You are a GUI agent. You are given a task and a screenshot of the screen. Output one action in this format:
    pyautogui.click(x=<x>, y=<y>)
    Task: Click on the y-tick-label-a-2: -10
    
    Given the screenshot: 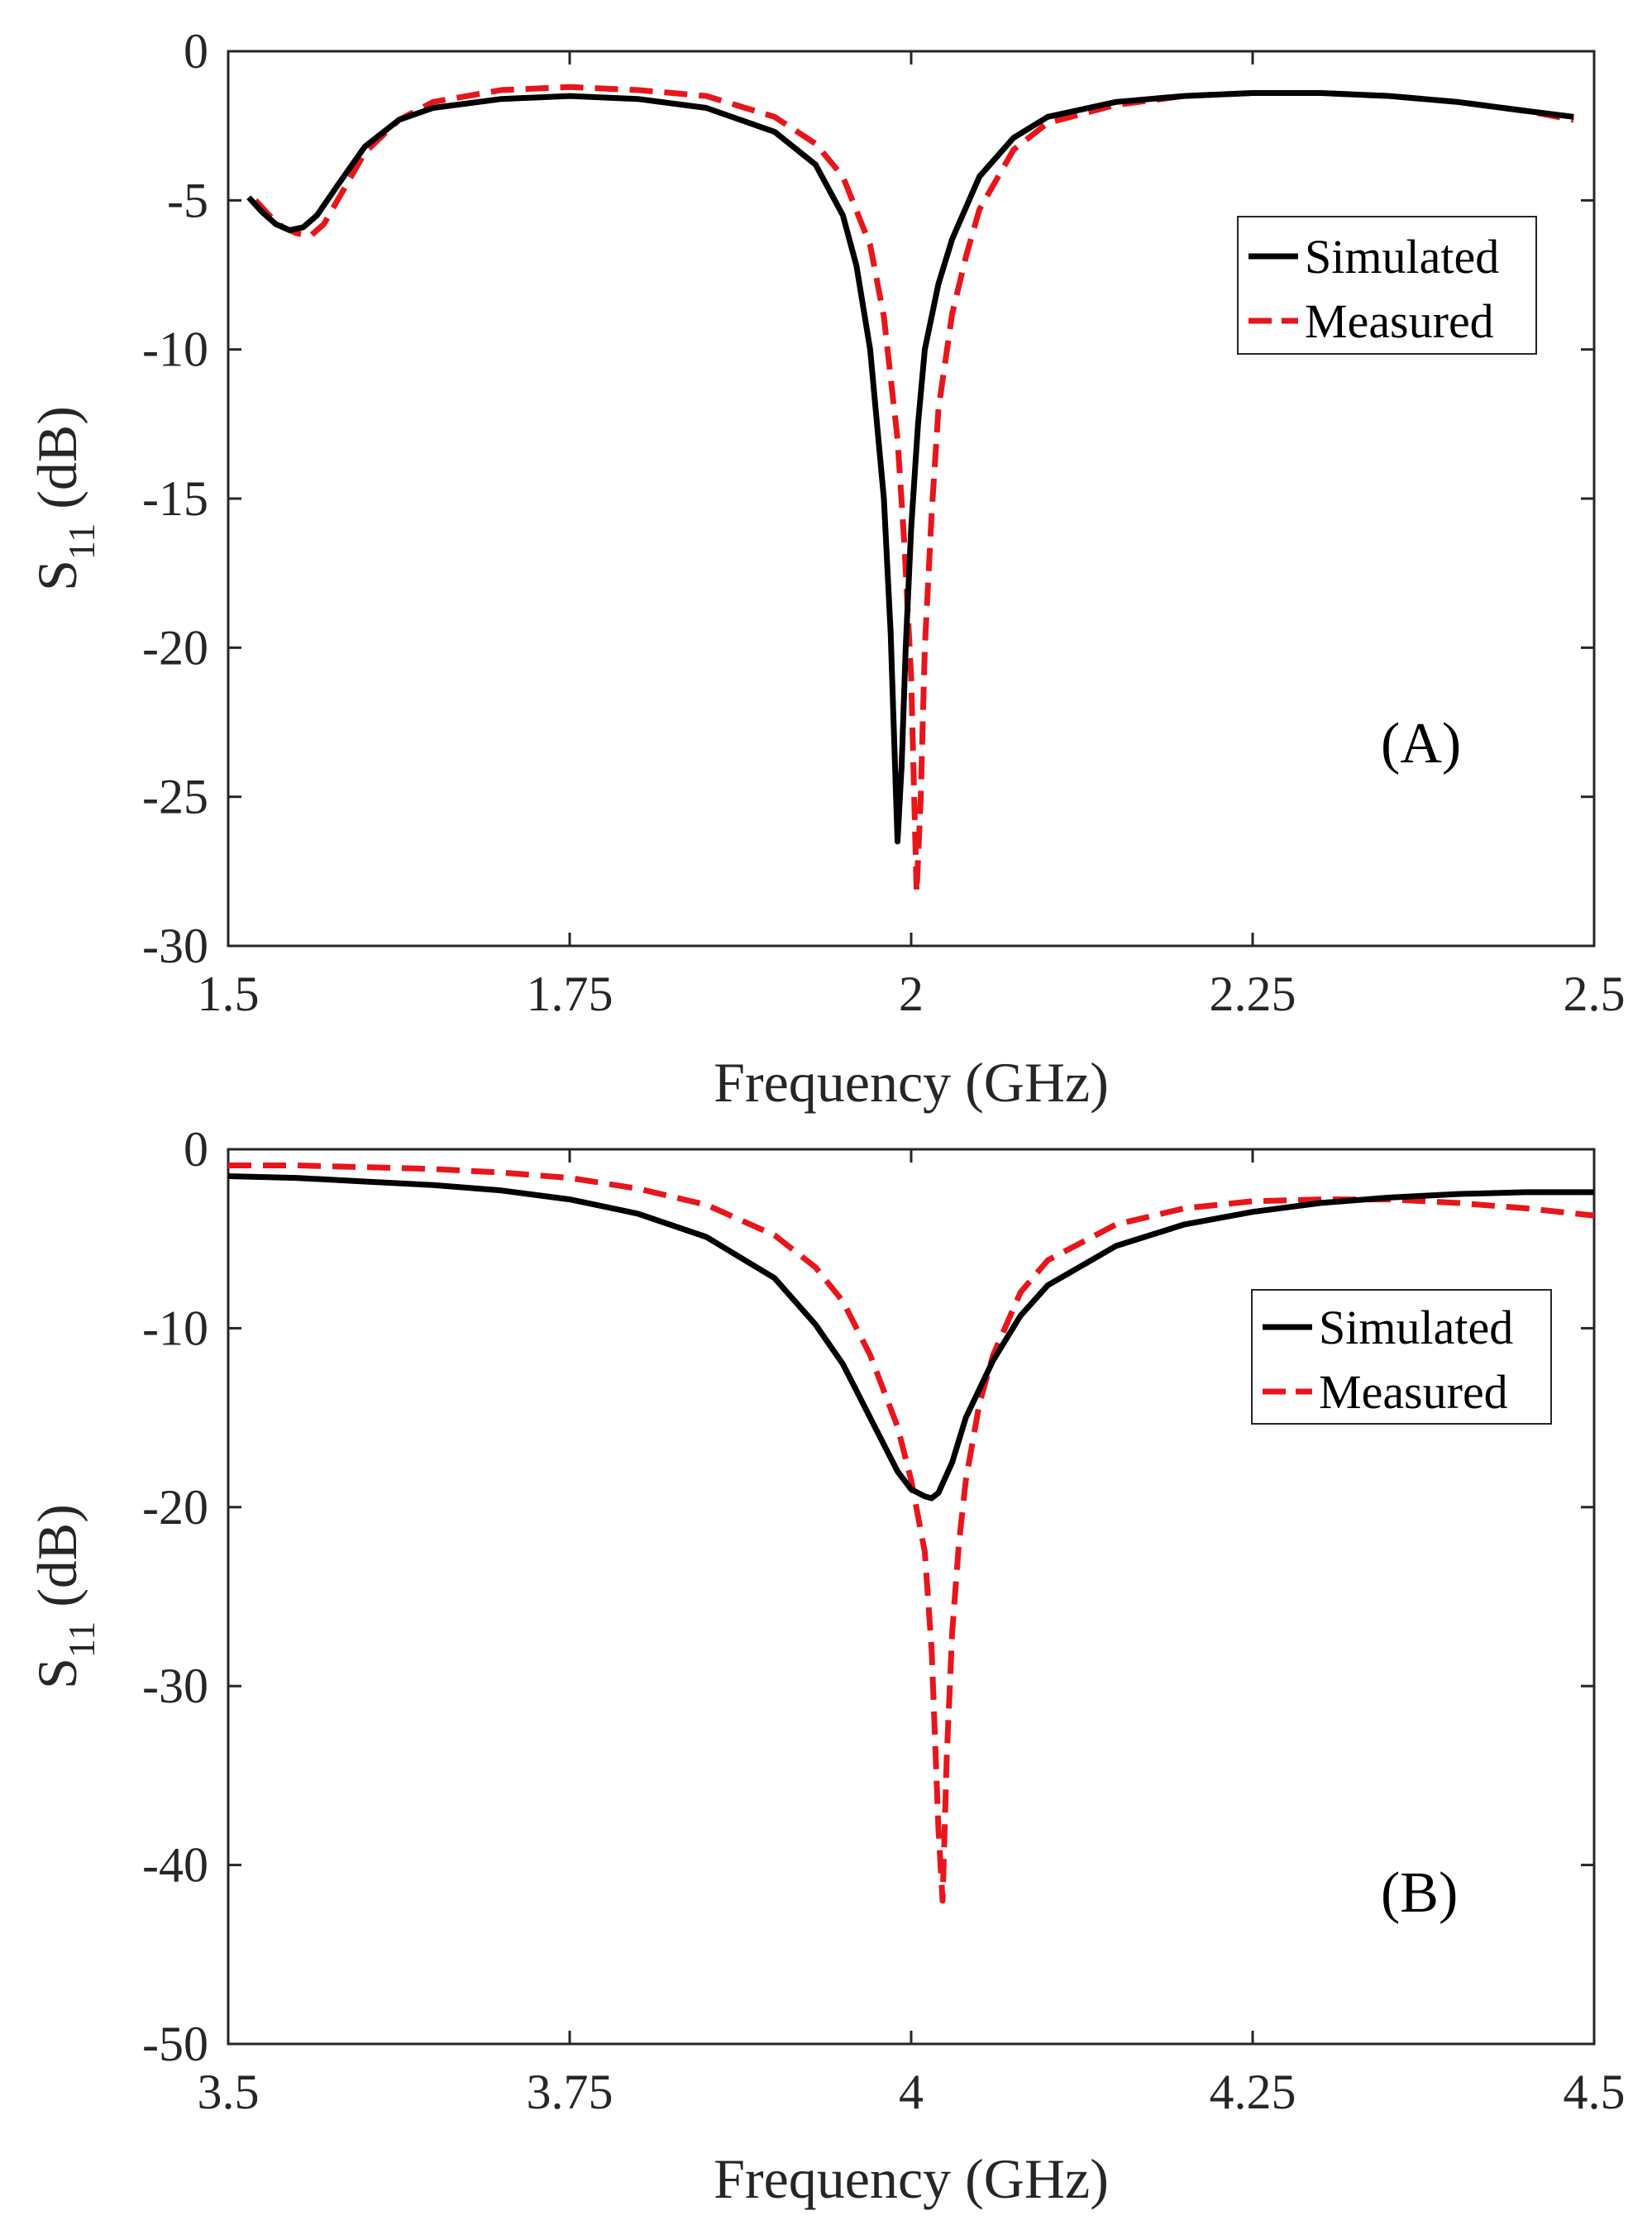 What is the action you would take?
    pyautogui.click(x=175, y=349)
    